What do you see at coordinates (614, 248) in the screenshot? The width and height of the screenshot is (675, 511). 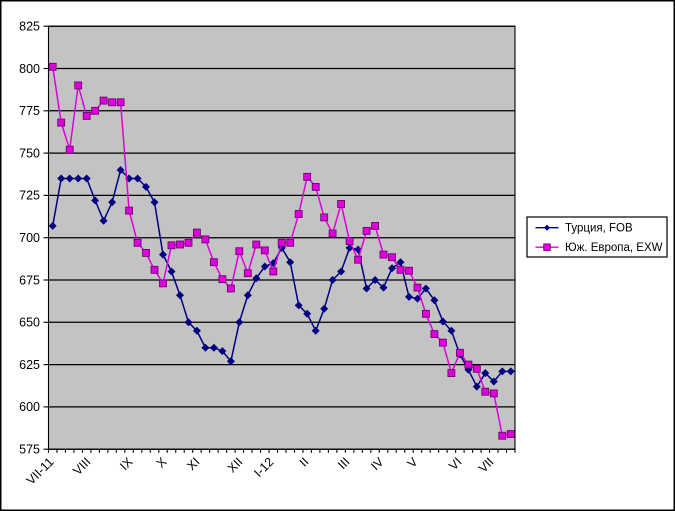 I see `svg-text: Юж. Европа, EXW` at bounding box center [614, 248].